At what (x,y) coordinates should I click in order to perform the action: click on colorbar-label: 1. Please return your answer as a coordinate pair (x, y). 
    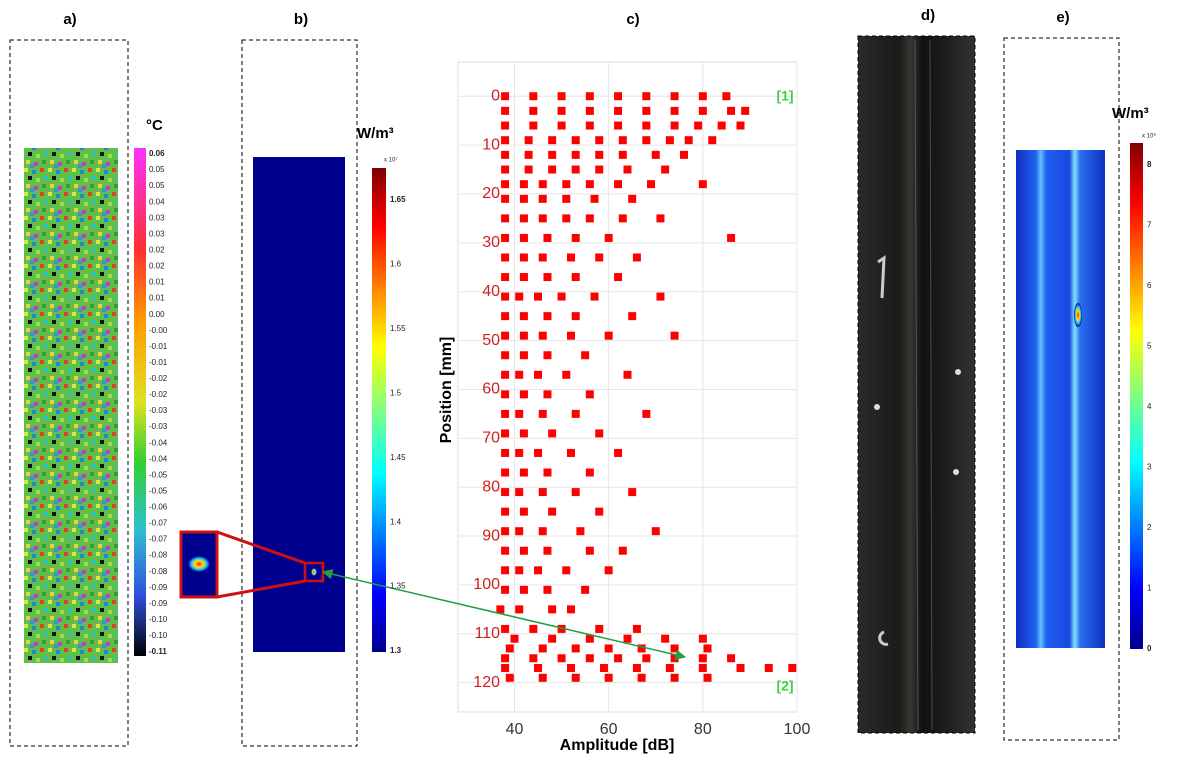
    Looking at the image, I should click on (1149, 588).